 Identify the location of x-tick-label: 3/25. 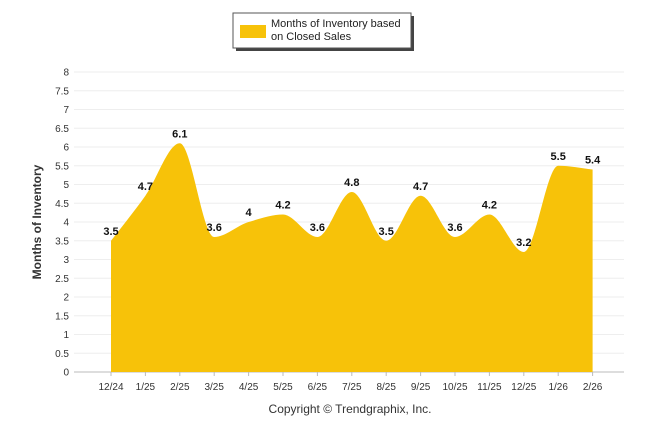
(214, 387).